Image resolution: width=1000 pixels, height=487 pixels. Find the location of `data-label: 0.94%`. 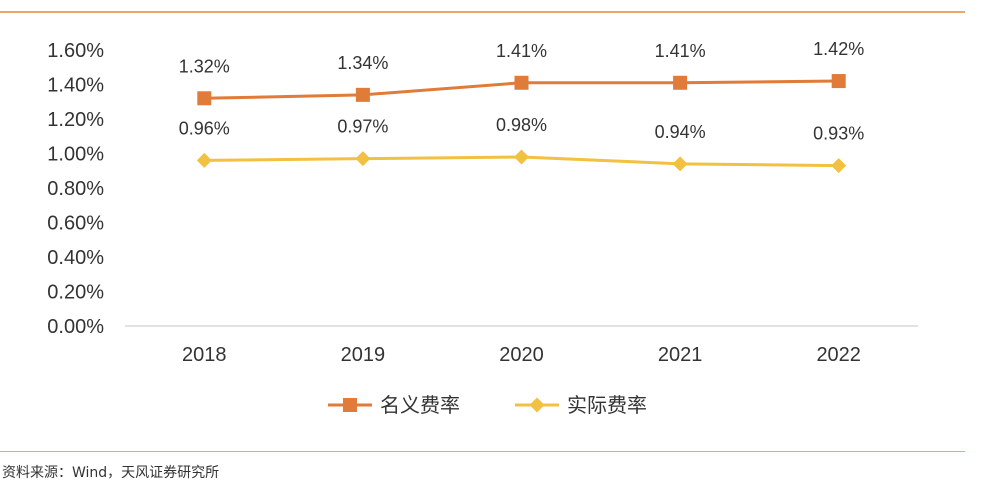

data-label: 0.94% is located at coordinates (680, 132).